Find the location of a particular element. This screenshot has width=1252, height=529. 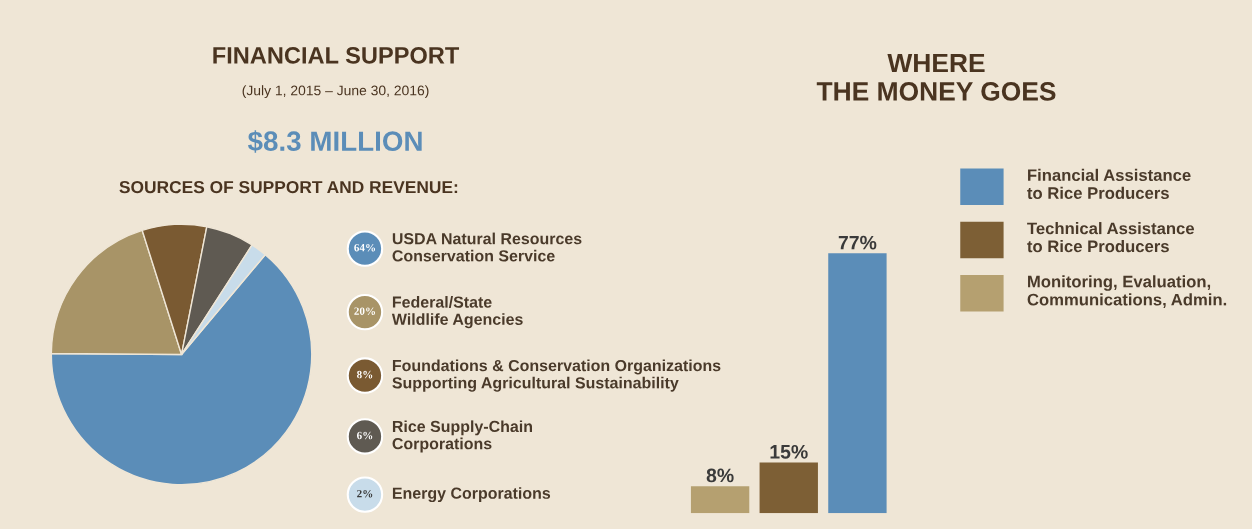

legend-label: Rice Supply-Chain Corporations is located at coordinates (462, 436).